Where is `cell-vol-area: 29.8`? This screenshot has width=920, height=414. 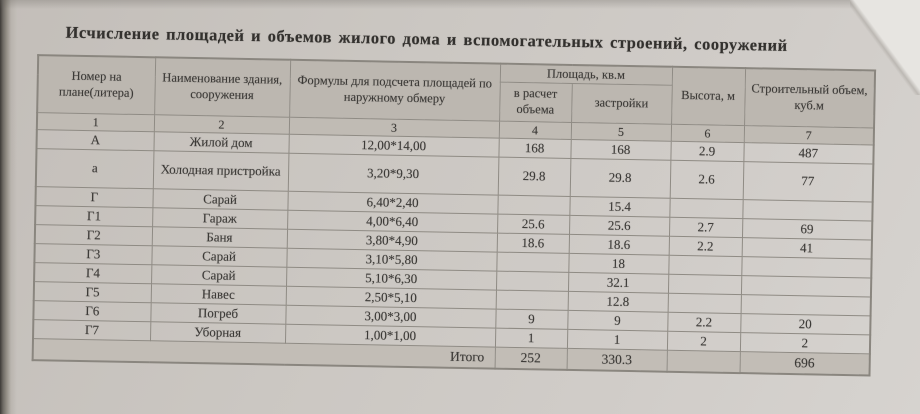
cell-vol-area: 29.8 is located at coordinates (534, 177).